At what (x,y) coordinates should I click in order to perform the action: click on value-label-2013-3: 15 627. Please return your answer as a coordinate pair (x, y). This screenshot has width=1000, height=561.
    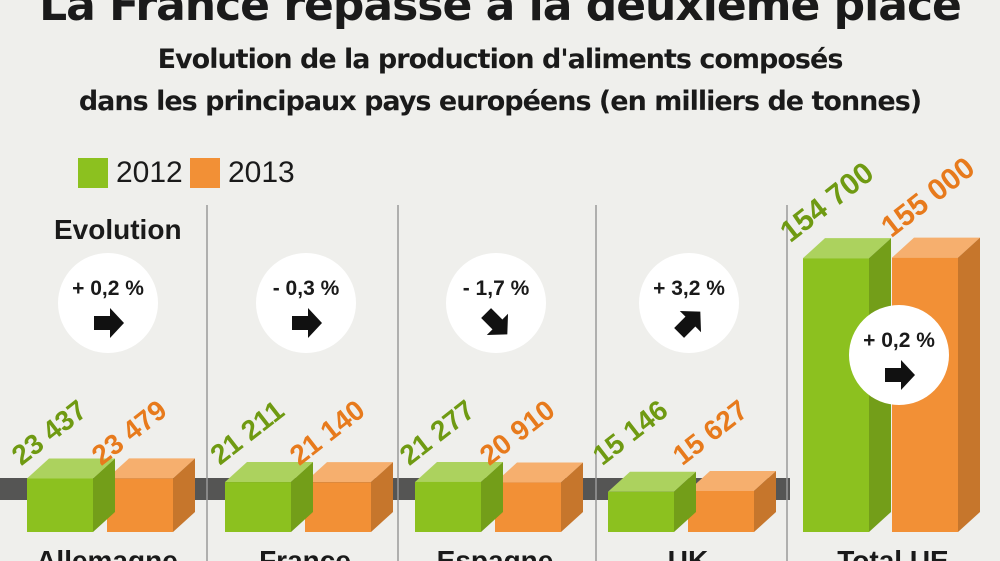
    Looking at the image, I should click on (710, 432).